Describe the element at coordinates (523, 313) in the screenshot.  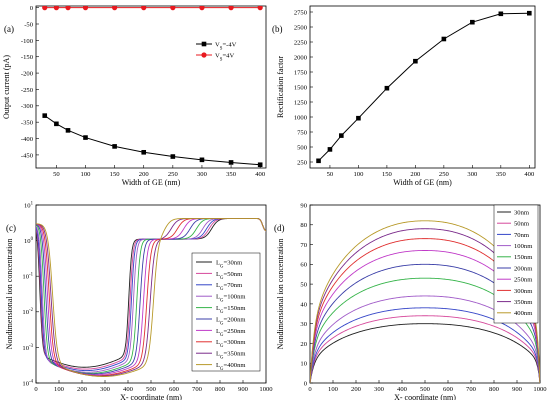
I see `legend-entry: 400nm` at that location.